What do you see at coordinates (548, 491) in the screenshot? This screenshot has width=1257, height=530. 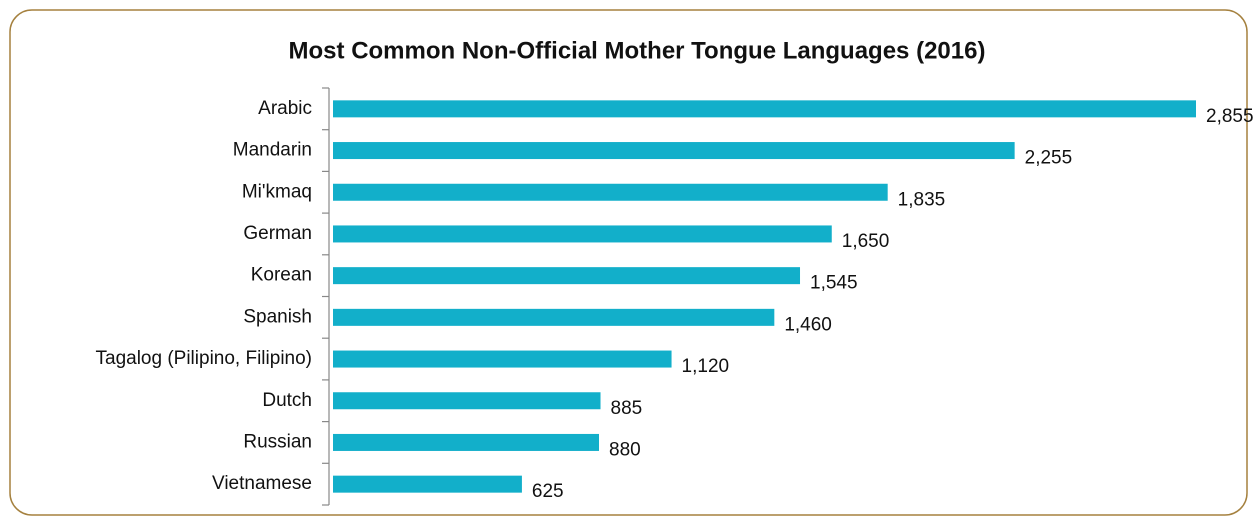 I see `value-label: 625` at bounding box center [548, 491].